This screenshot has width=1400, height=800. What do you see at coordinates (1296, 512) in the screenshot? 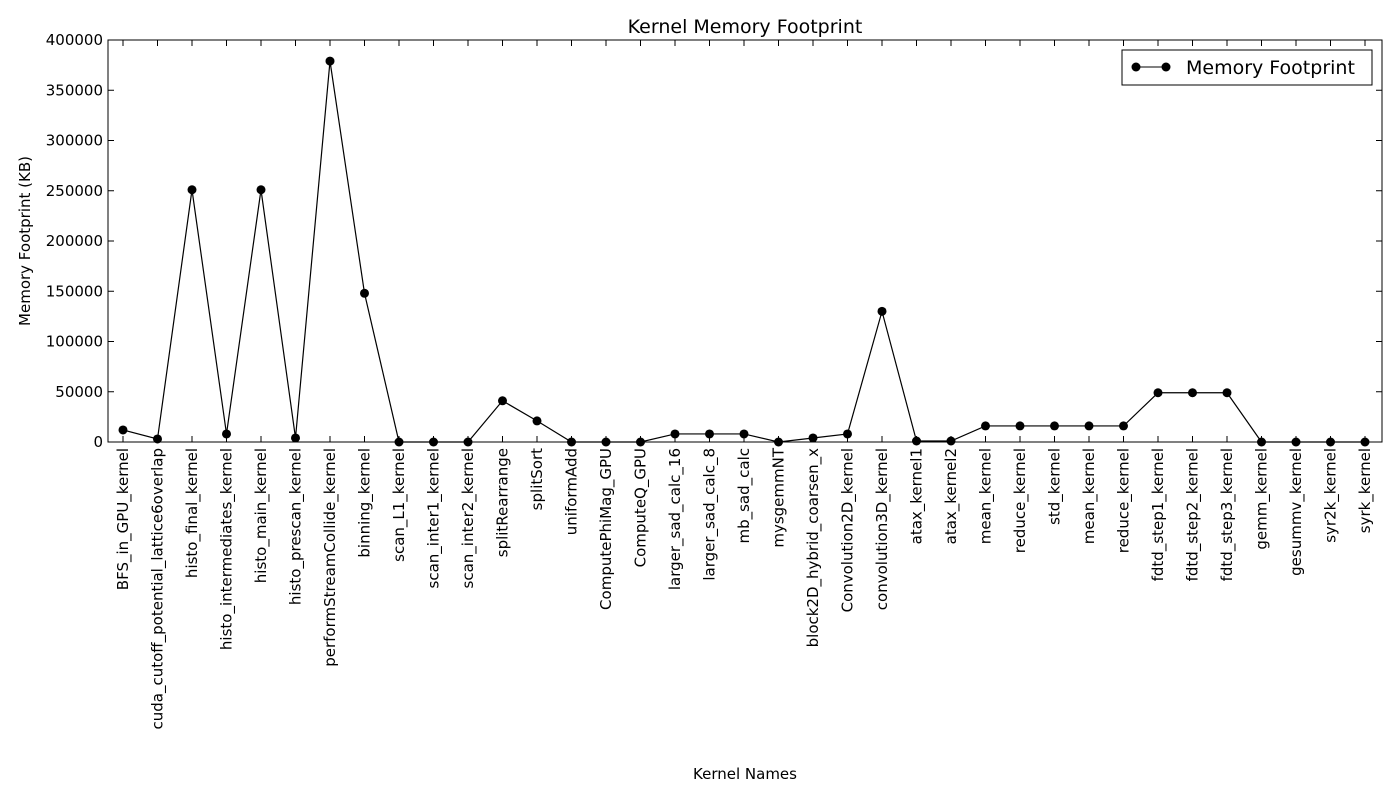
I see `x-tick-label: gesummv_kernel` at bounding box center [1296, 512].